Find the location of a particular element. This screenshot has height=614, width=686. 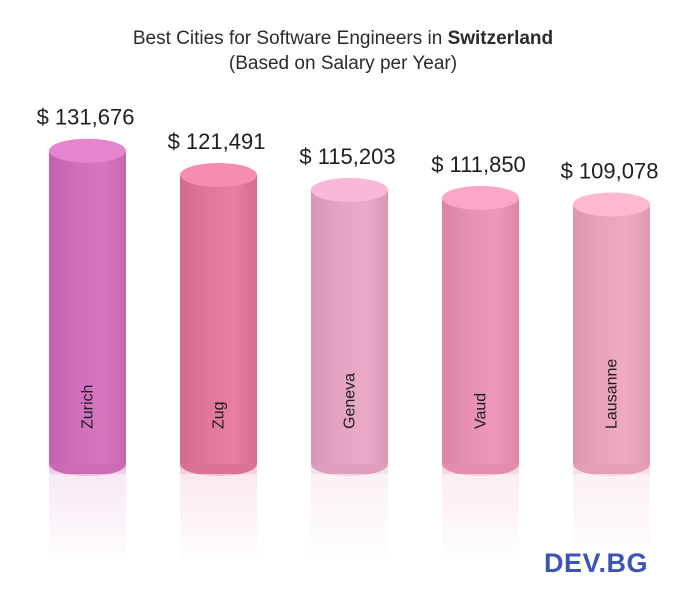

category-label: Zurich is located at coordinates (88, 407).